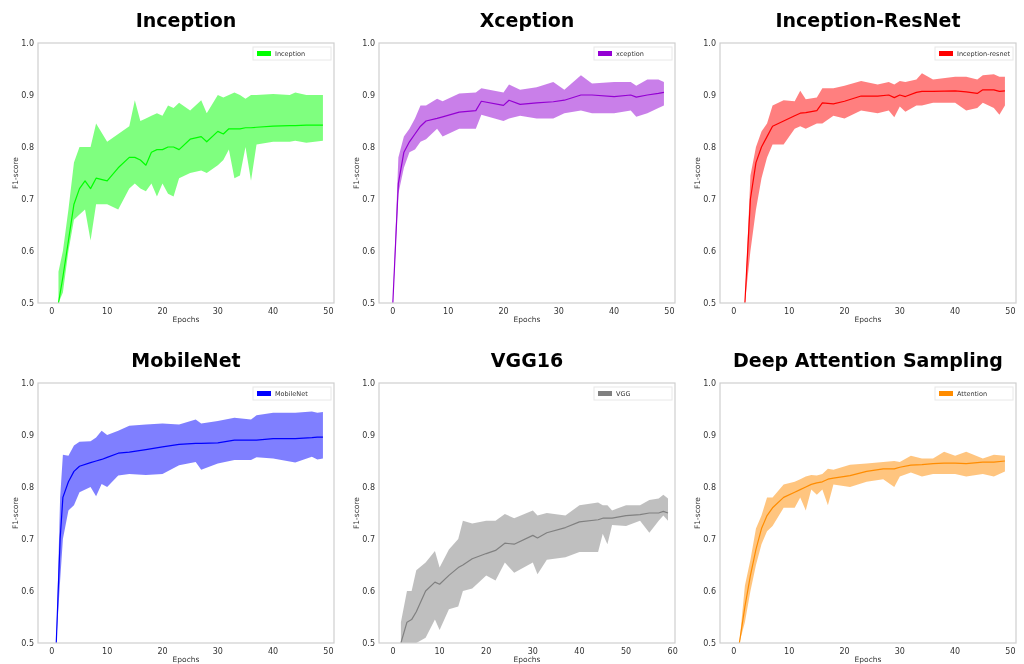 This screenshot has height=664, width=1024. What do you see at coordinates (527, 20) in the screenshot?
I see `chart-title: Xception` at bounding box center [527, 20].